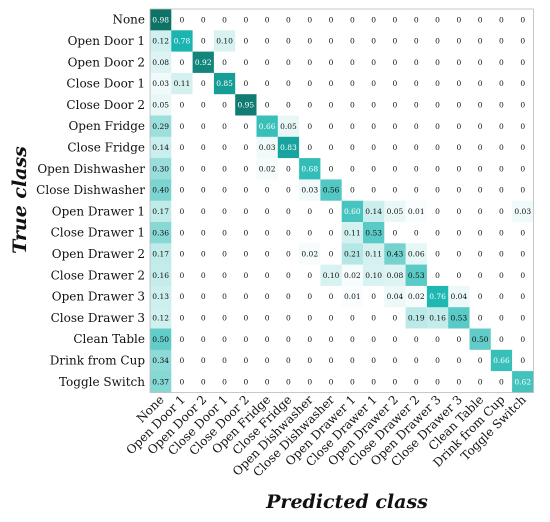 Image resolution: width=550 pixels, height=522 pixels. I want to click on cell-value-label: 0.17, so click(160, 254).